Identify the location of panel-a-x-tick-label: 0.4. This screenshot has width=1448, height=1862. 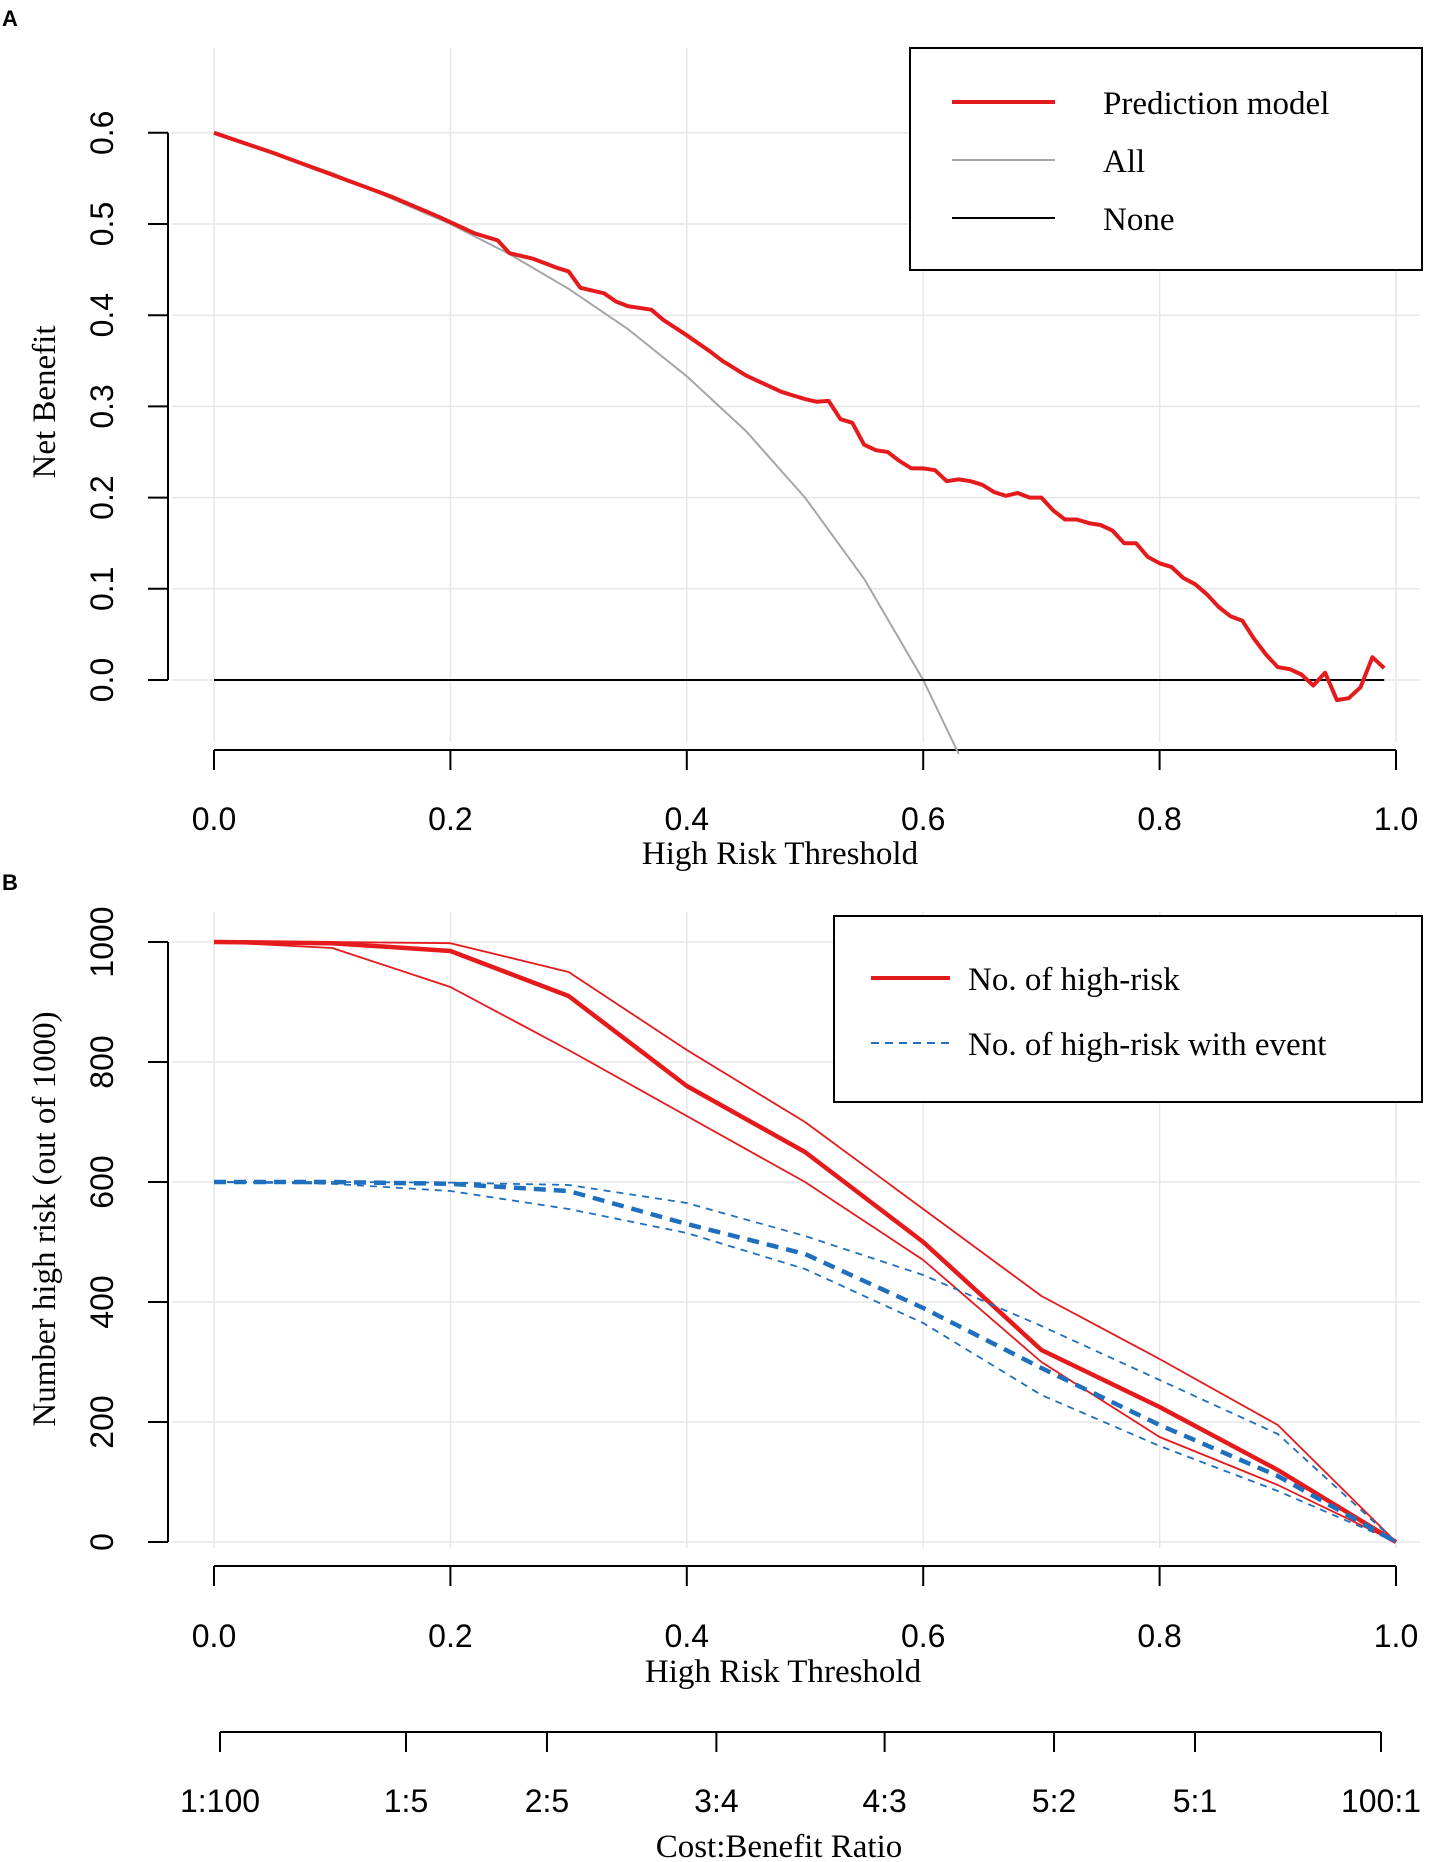
(687, 819).